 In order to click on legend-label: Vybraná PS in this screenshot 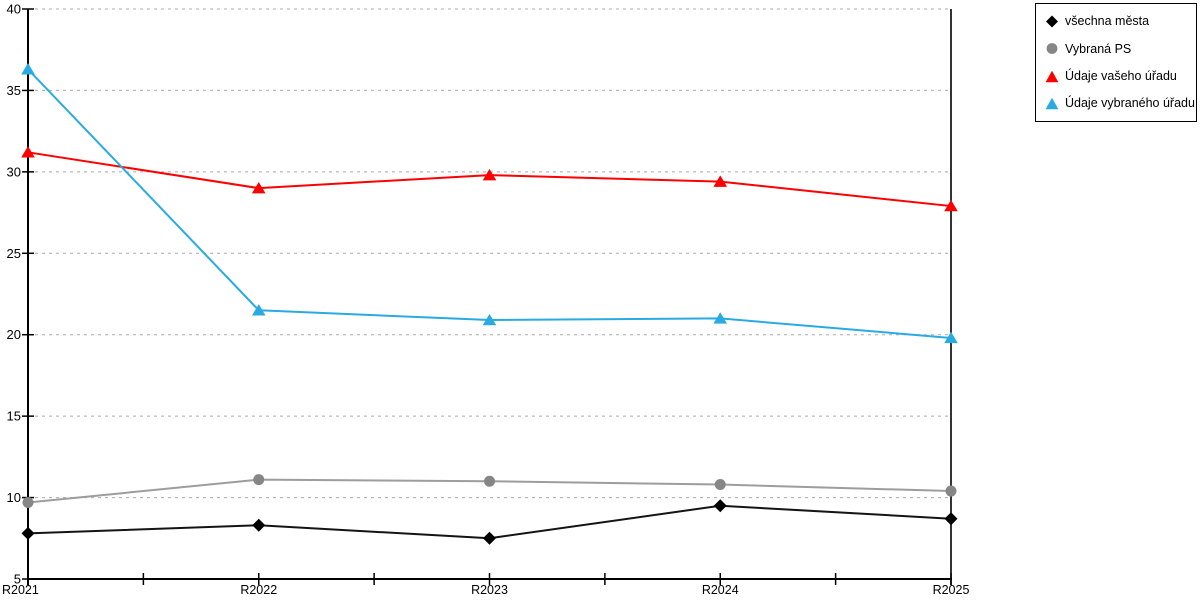, I will do `click(1098, 48)`.